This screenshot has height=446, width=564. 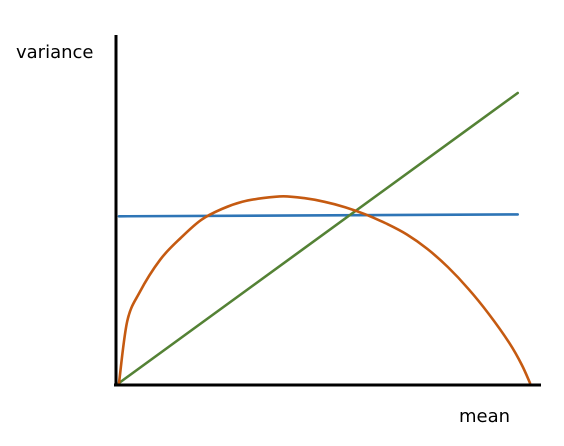 I want to click on y-axis-label: variance, so click(x=55, y=53).